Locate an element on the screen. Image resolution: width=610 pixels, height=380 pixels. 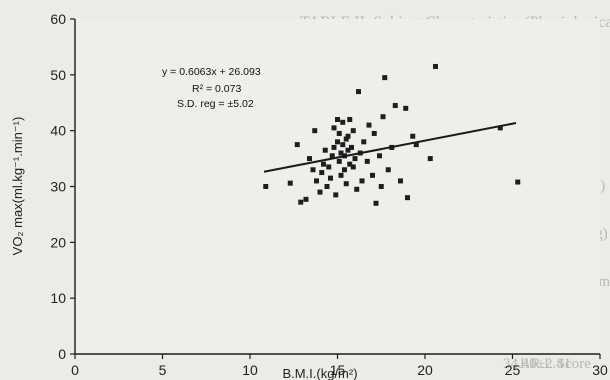
x-tick-label: 15 is located at coordinates (338, 370).